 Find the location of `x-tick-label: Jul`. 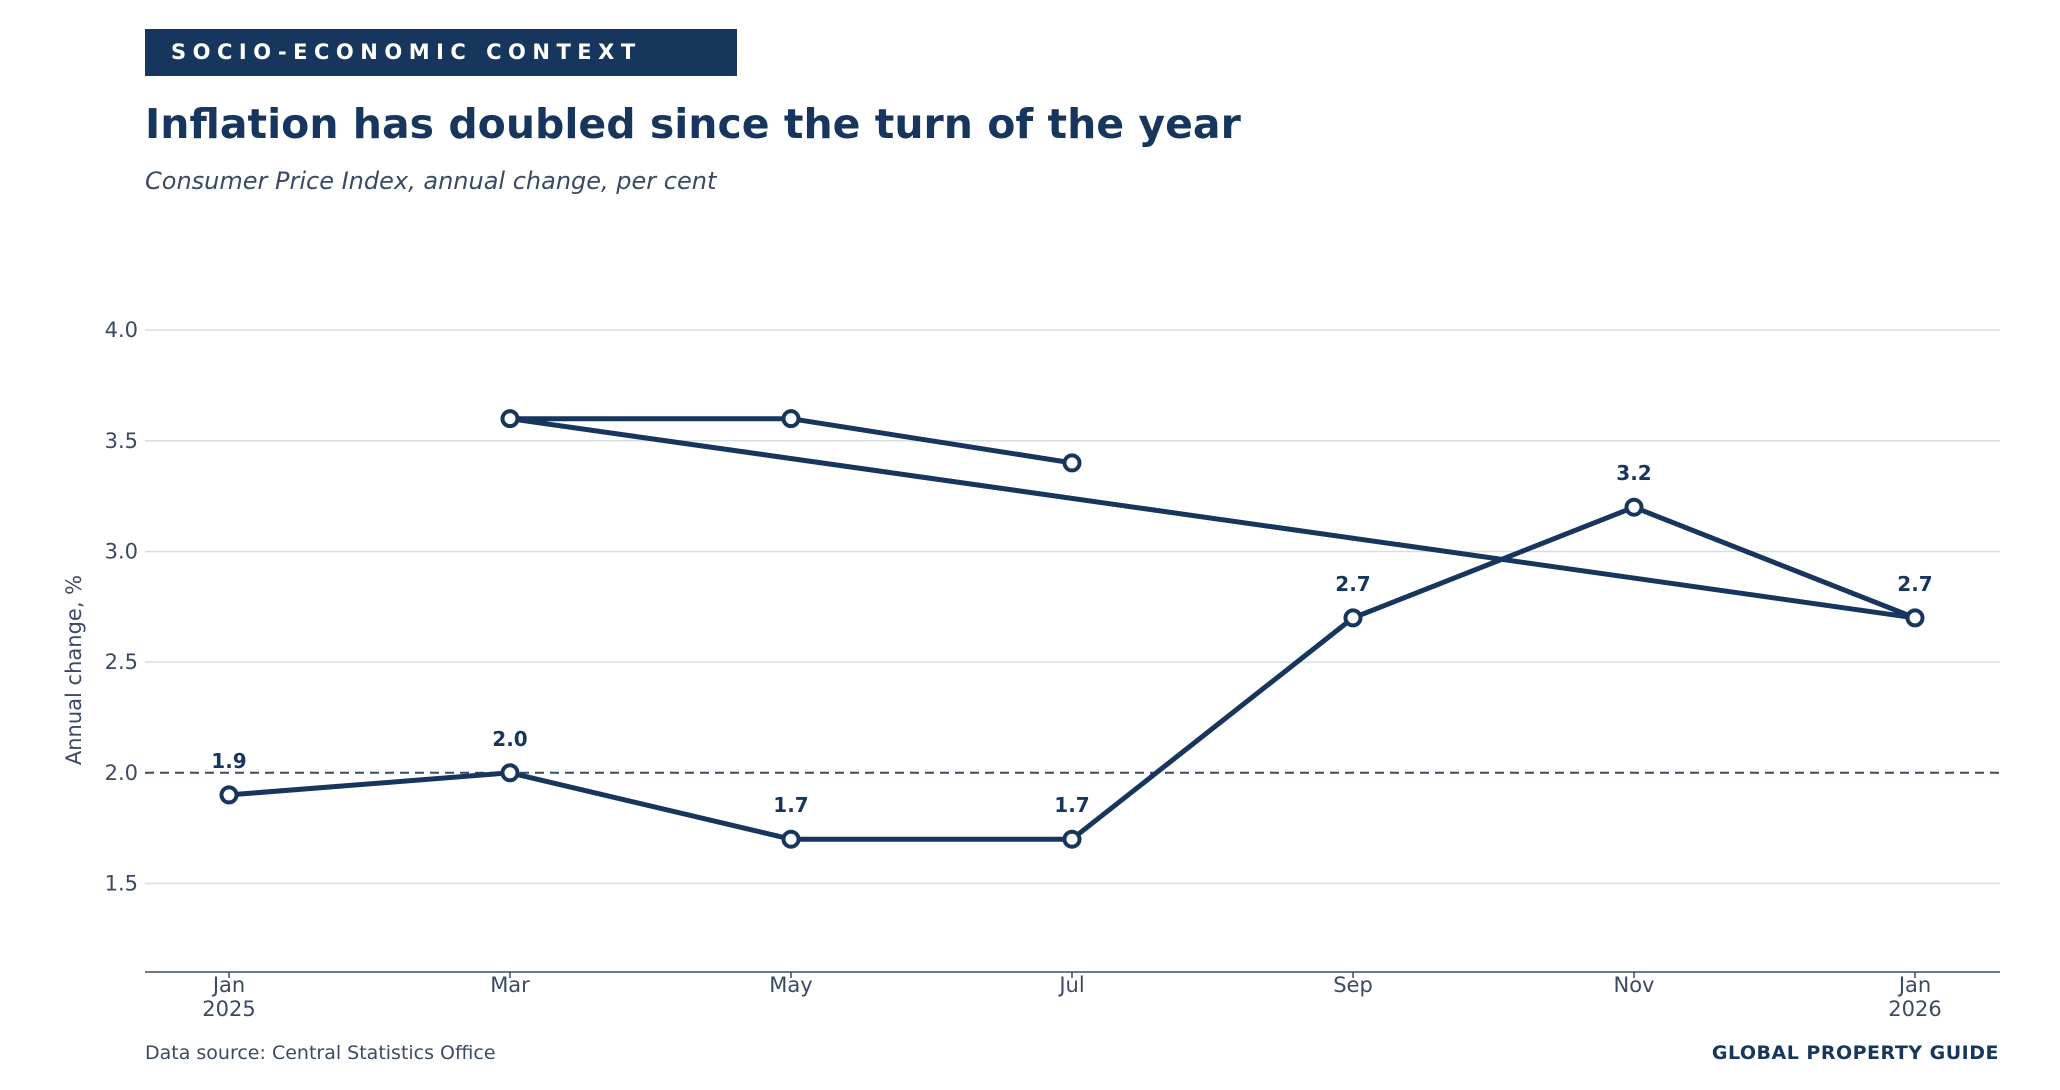

x-tick-label: Jul is located at coordinates (1070, 985).